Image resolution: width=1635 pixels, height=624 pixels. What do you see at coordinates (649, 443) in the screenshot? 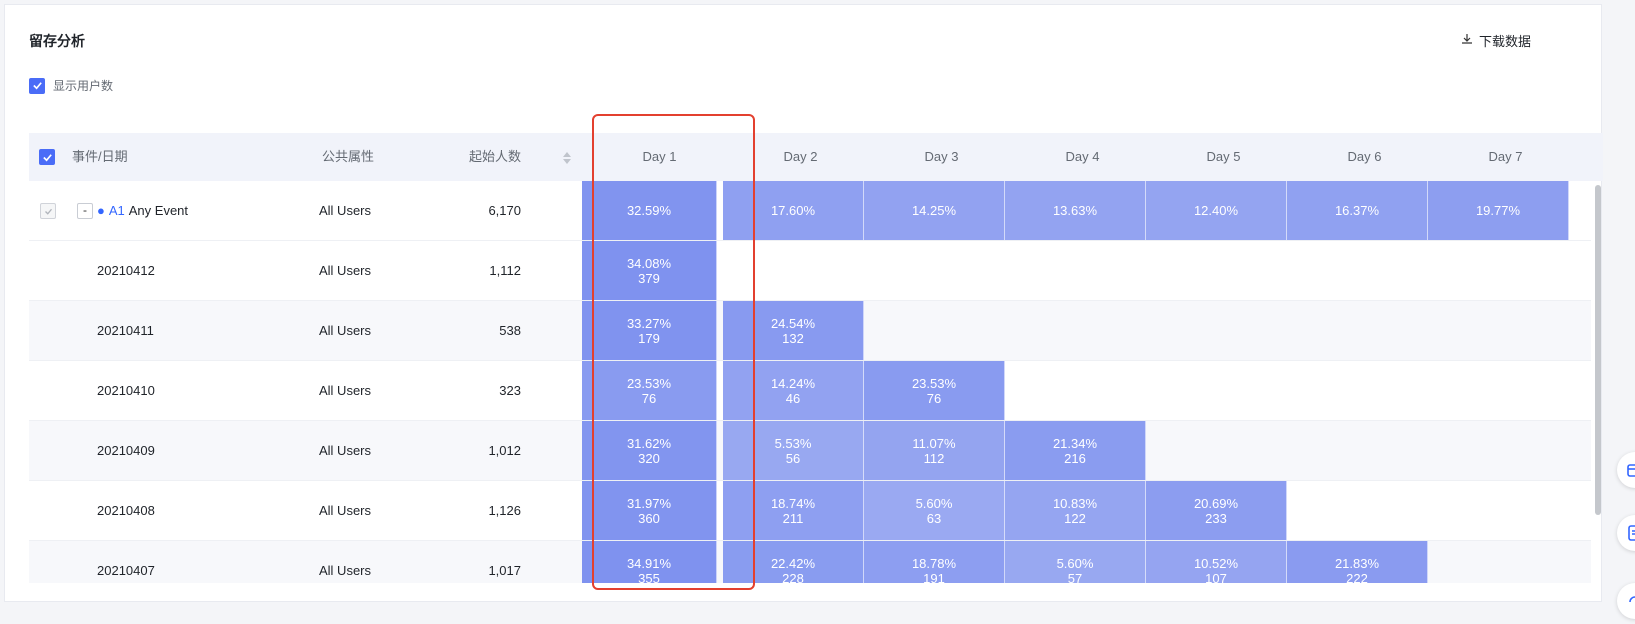
I see `retention-pct: 31.62%` at bounding box center [649, 443].